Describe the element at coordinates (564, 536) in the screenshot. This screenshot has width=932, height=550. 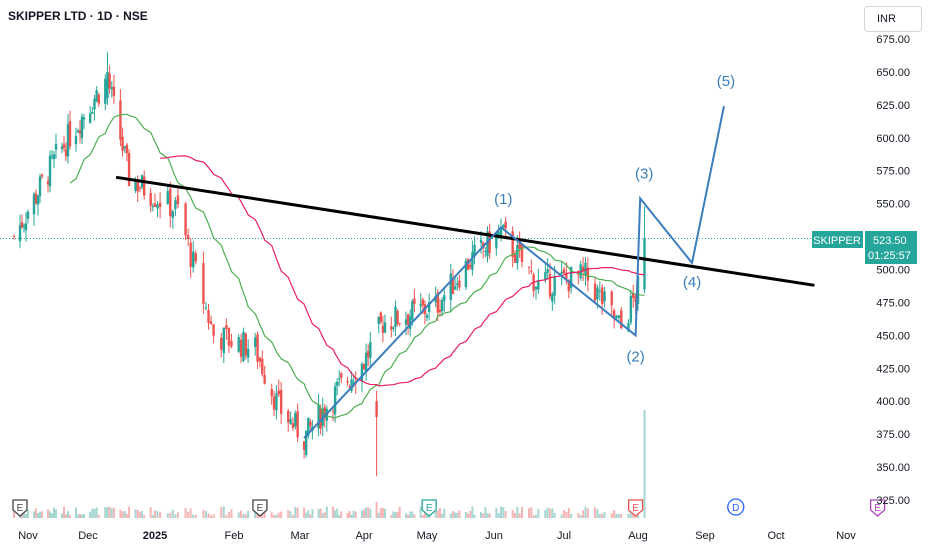
I see `x-tick-label: Jul` at that location.